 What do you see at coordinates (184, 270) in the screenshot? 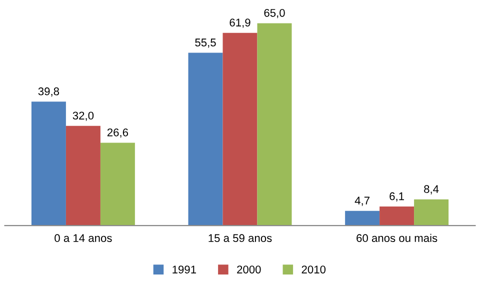
I see `legend-label: 1991` at bounding box center [184, 270].